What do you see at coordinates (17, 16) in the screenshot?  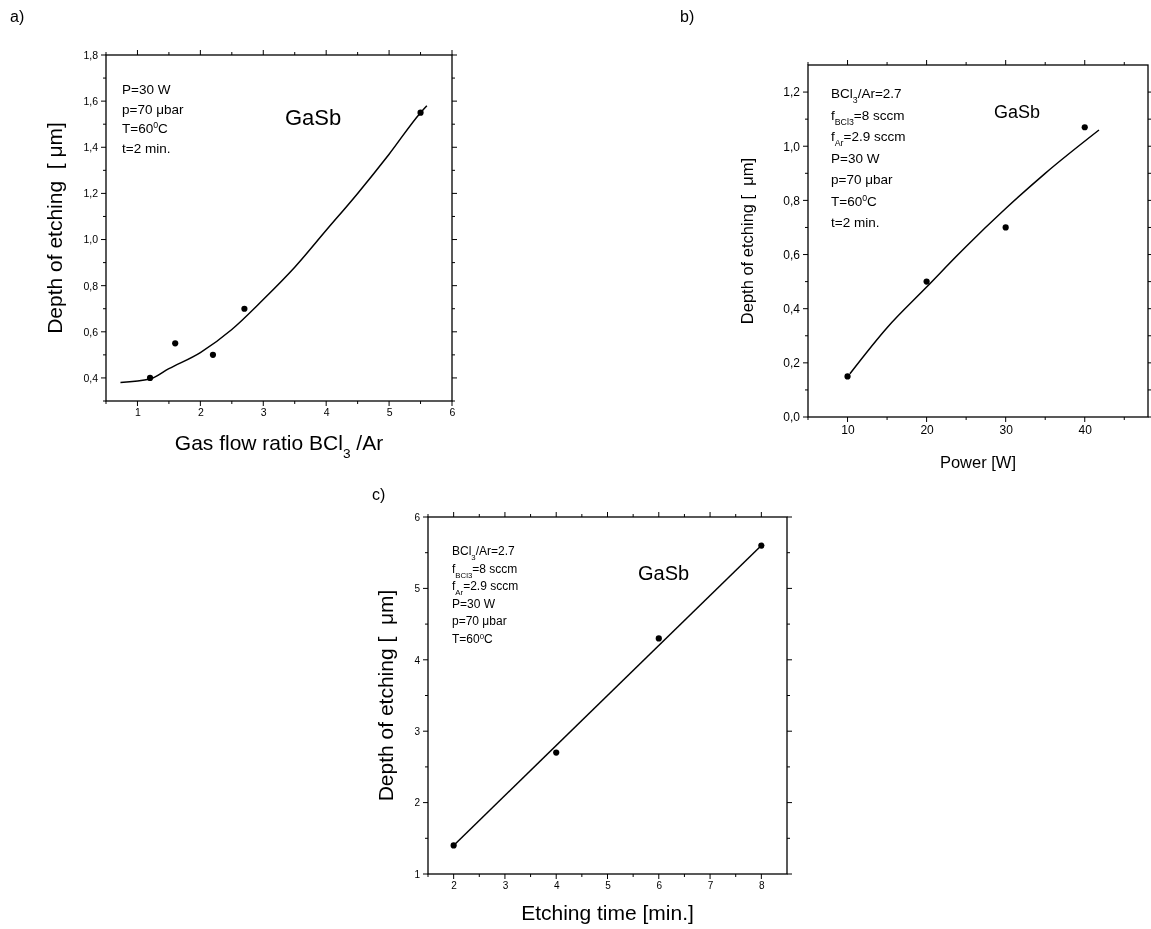 I see `chart-title: a)` at bounding box center [17, 16].